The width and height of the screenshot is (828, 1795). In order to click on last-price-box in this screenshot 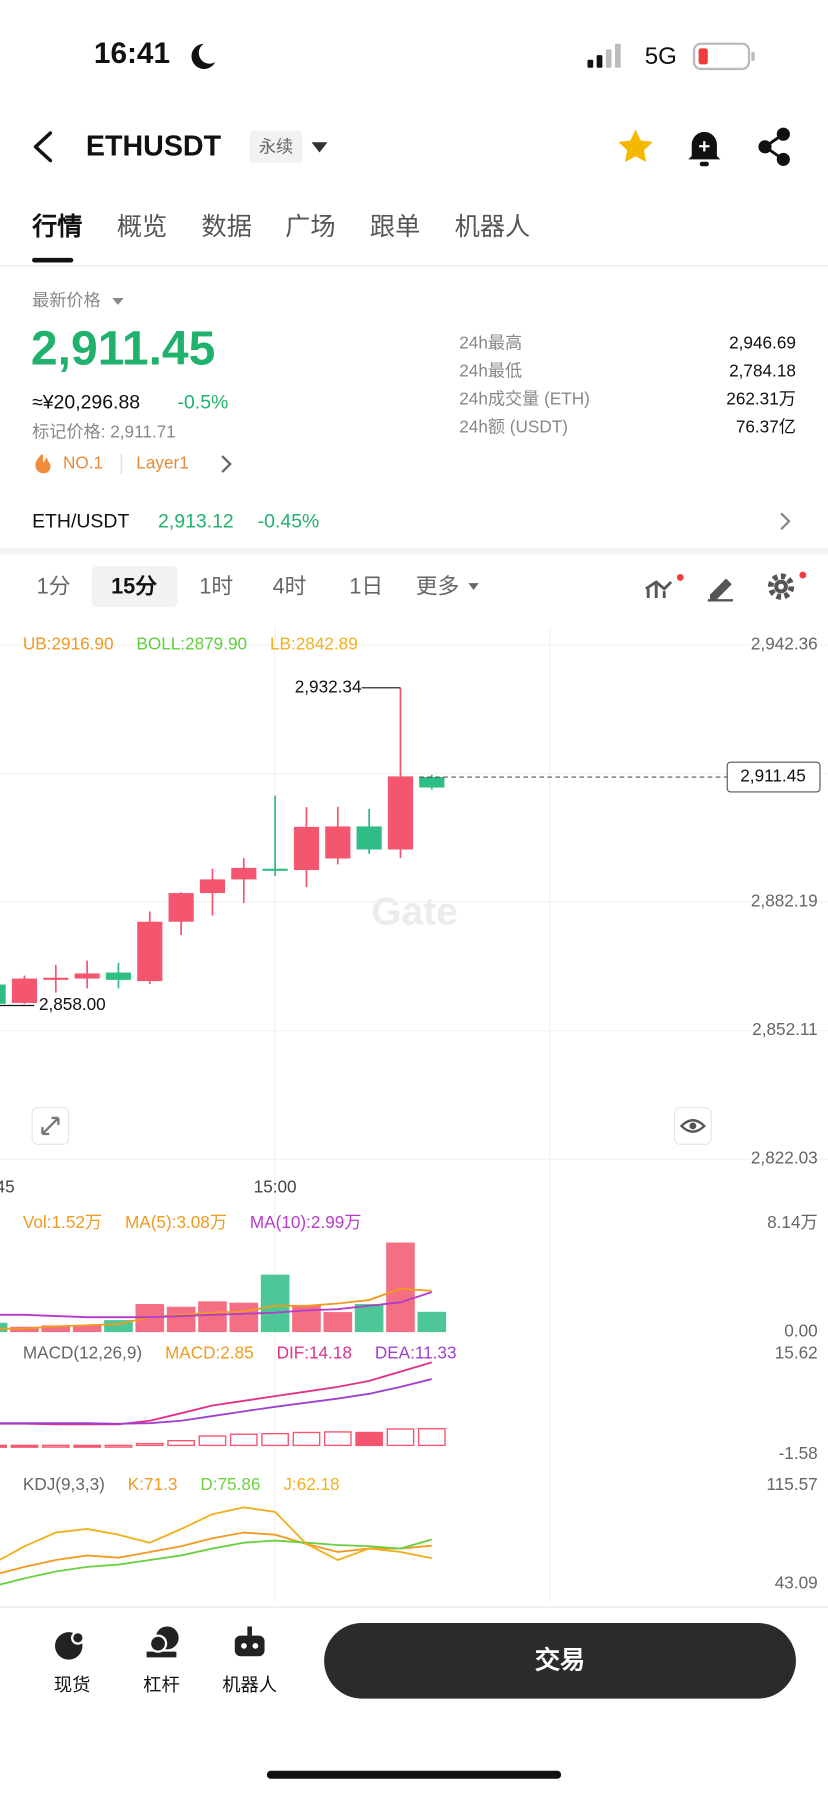, I will do `click(773, 777)`.